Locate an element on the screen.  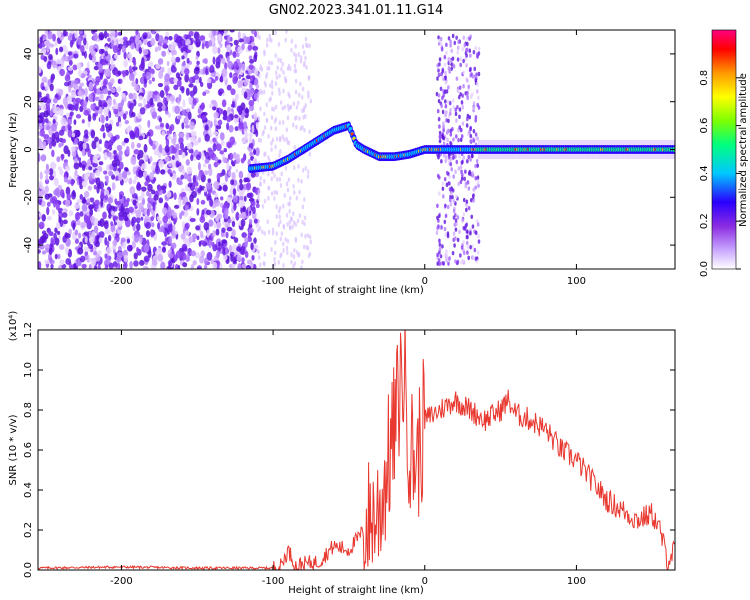
y-tick-label: 0 is located at coordinates (28, 149).